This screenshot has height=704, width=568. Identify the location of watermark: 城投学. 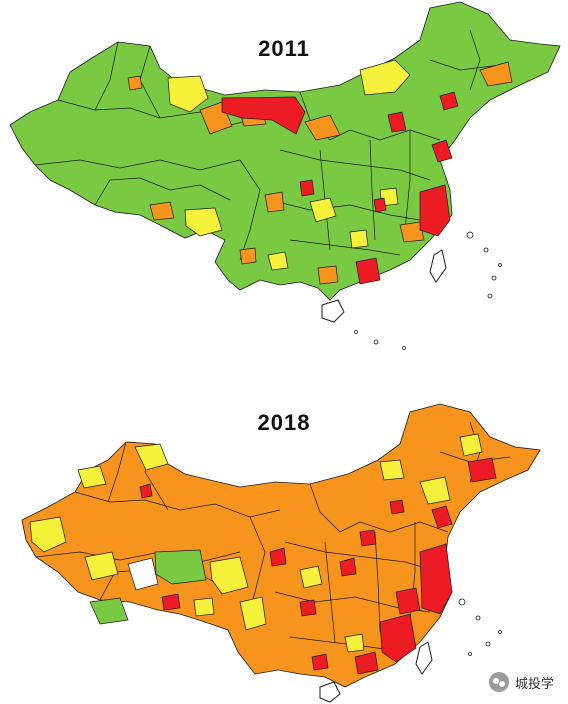
(521, 682).